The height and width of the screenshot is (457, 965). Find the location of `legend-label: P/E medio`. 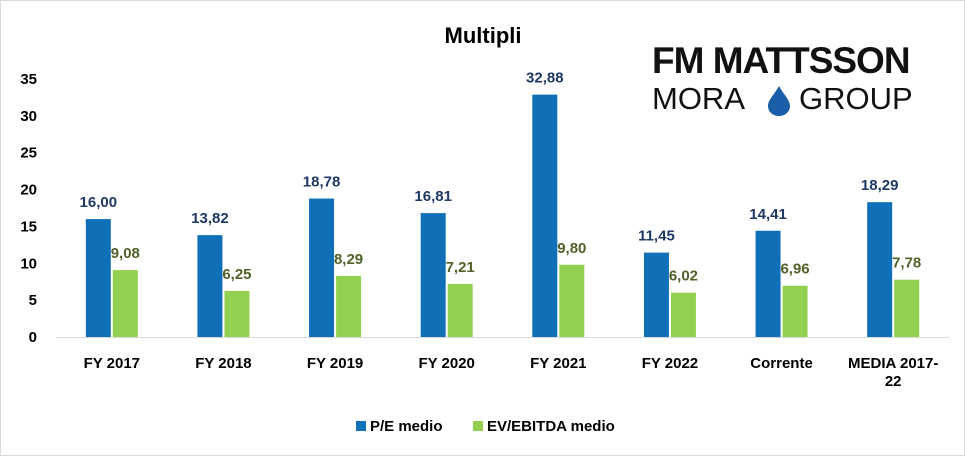

legend-label: P/E medio is located at coordinates (406, 426).